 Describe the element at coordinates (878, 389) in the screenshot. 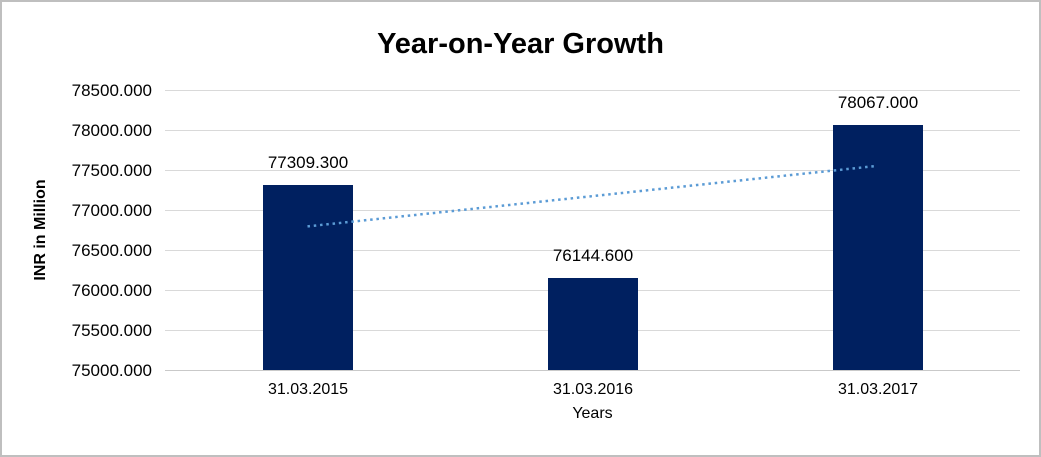

I see `x-axis-tick-label: 31.03.2017` at that location.